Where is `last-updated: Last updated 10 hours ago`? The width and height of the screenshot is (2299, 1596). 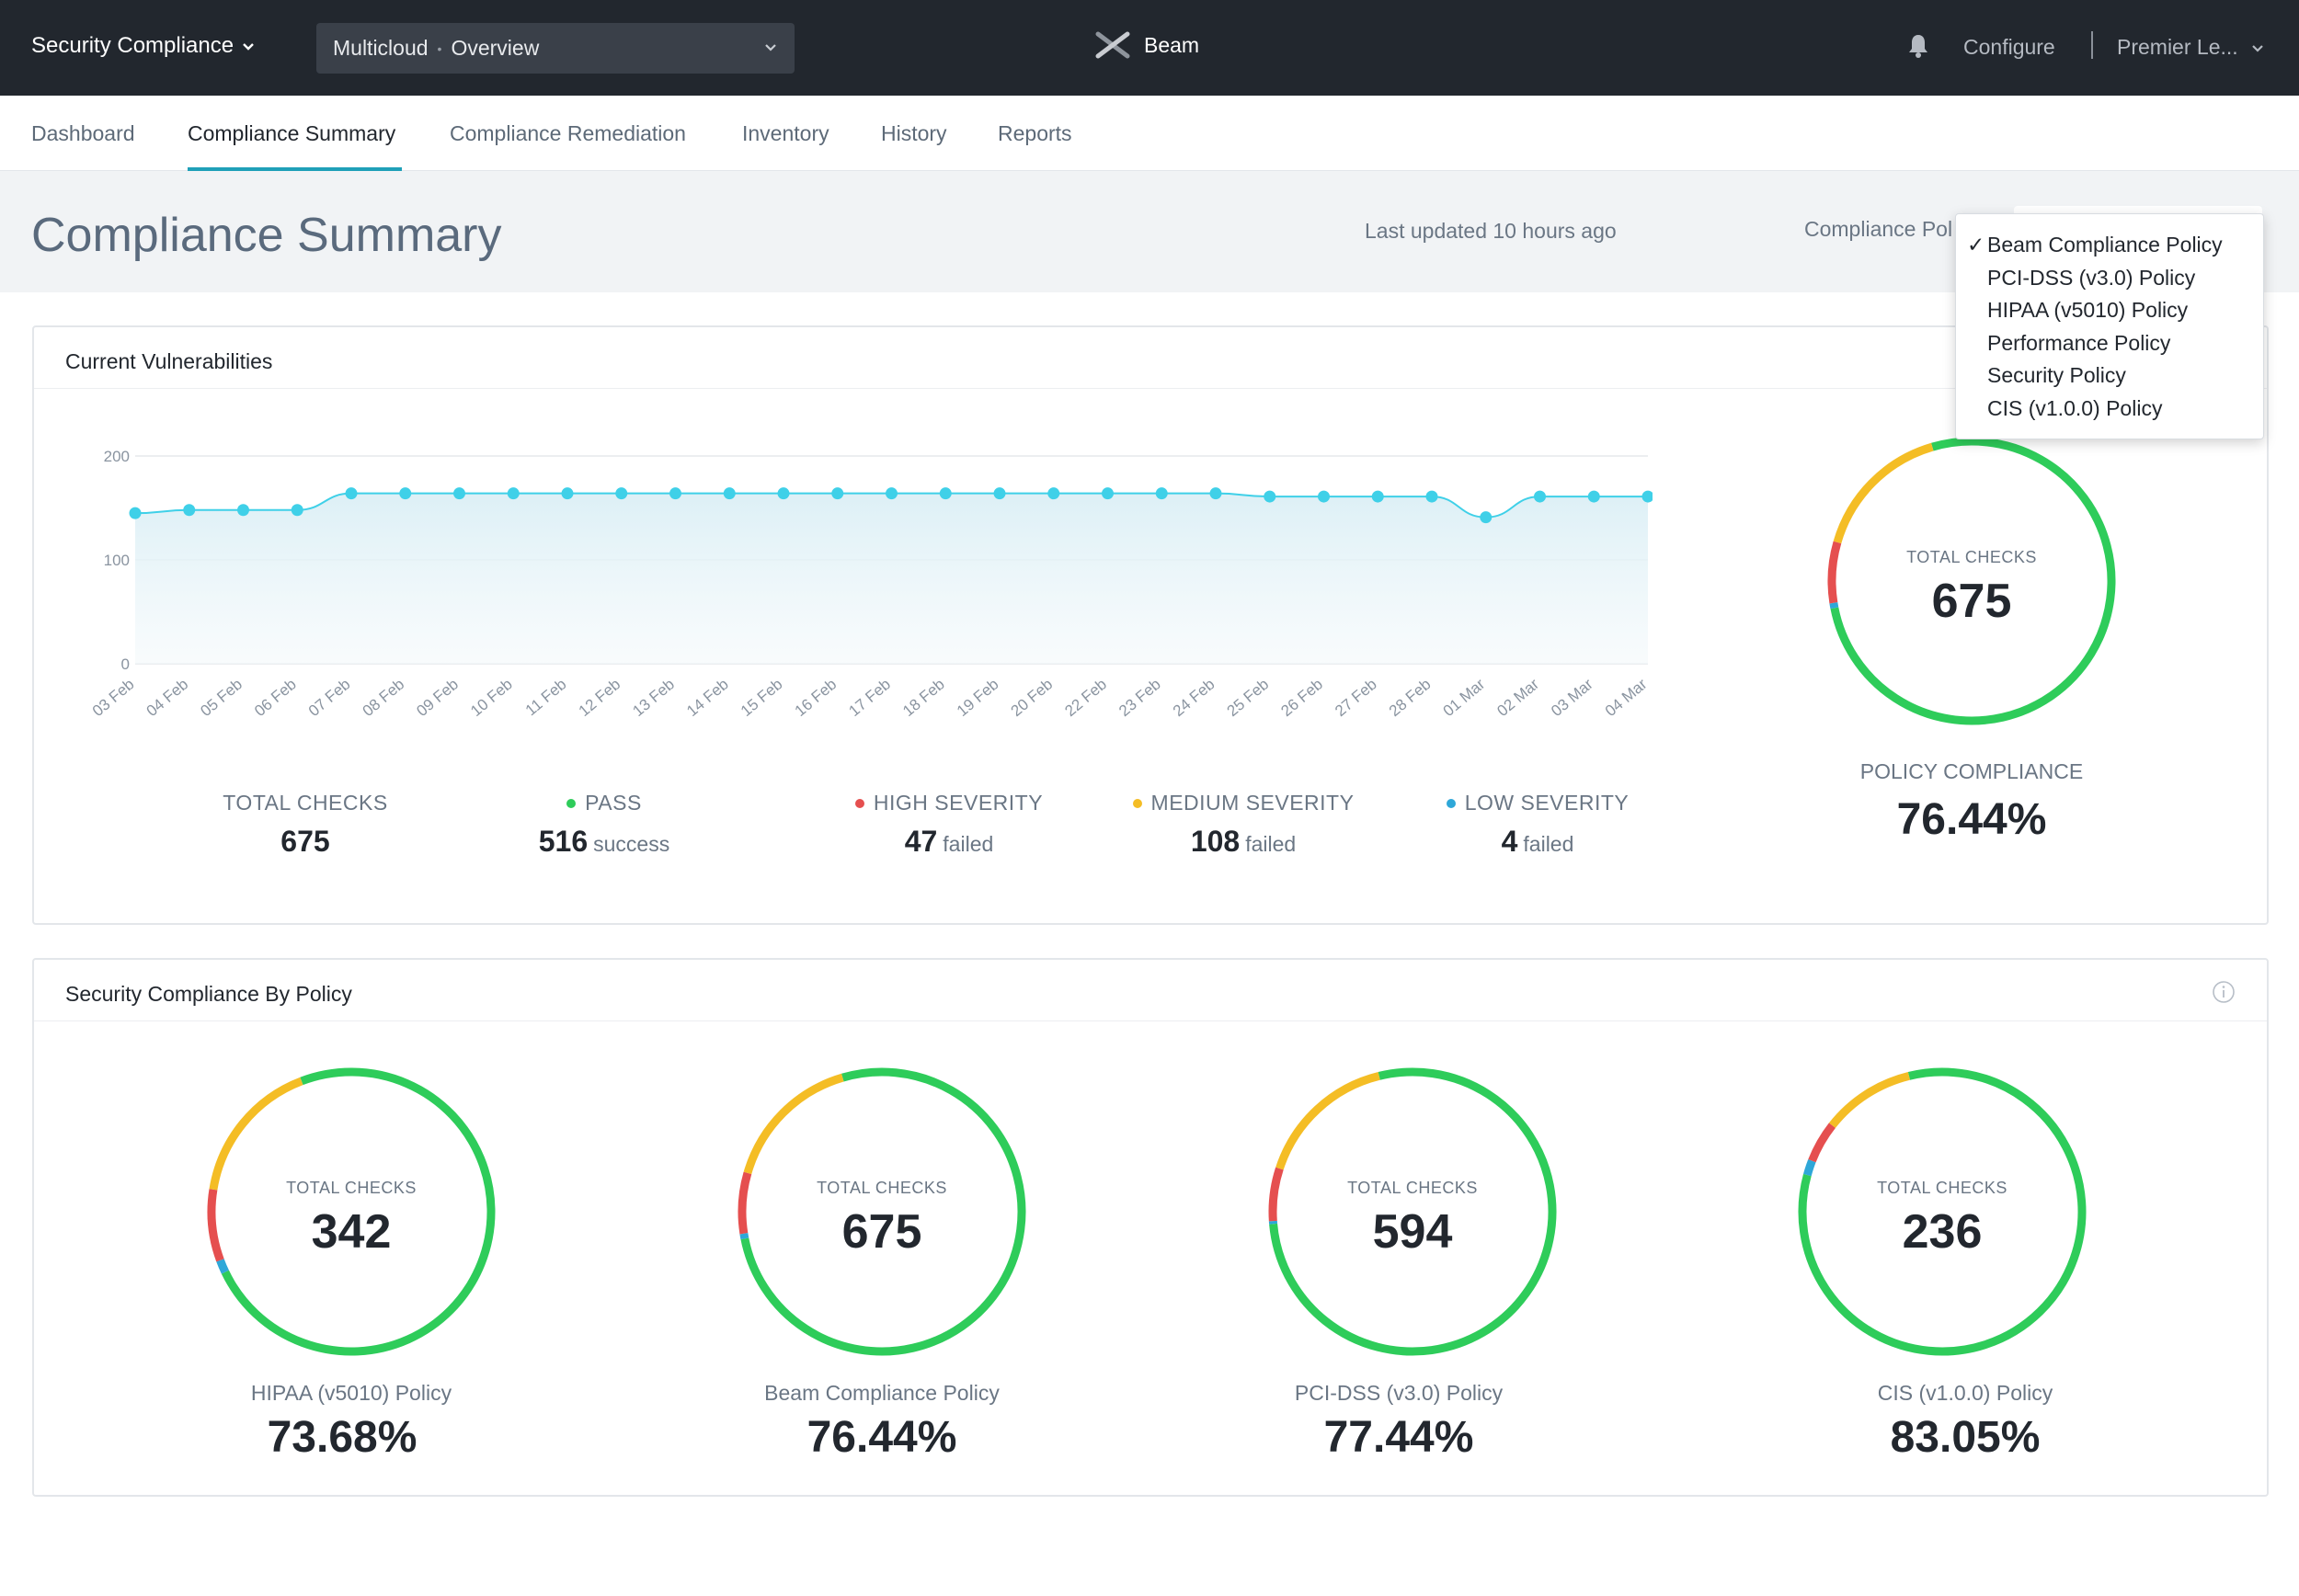
last-updated: Last updated 10 hours ago is located at coordinates (1491, 231).